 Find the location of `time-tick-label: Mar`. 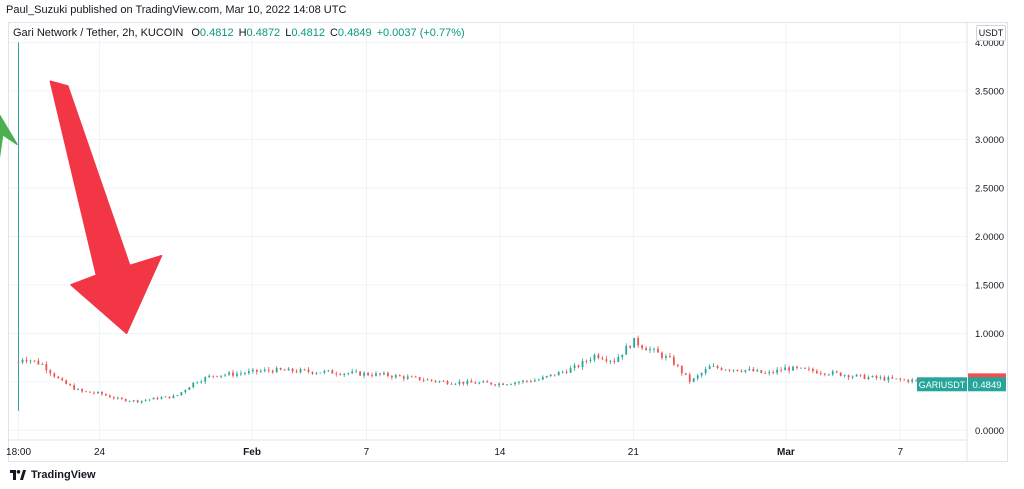

time-tick-label: Mar is located at coordinates (786, 452).